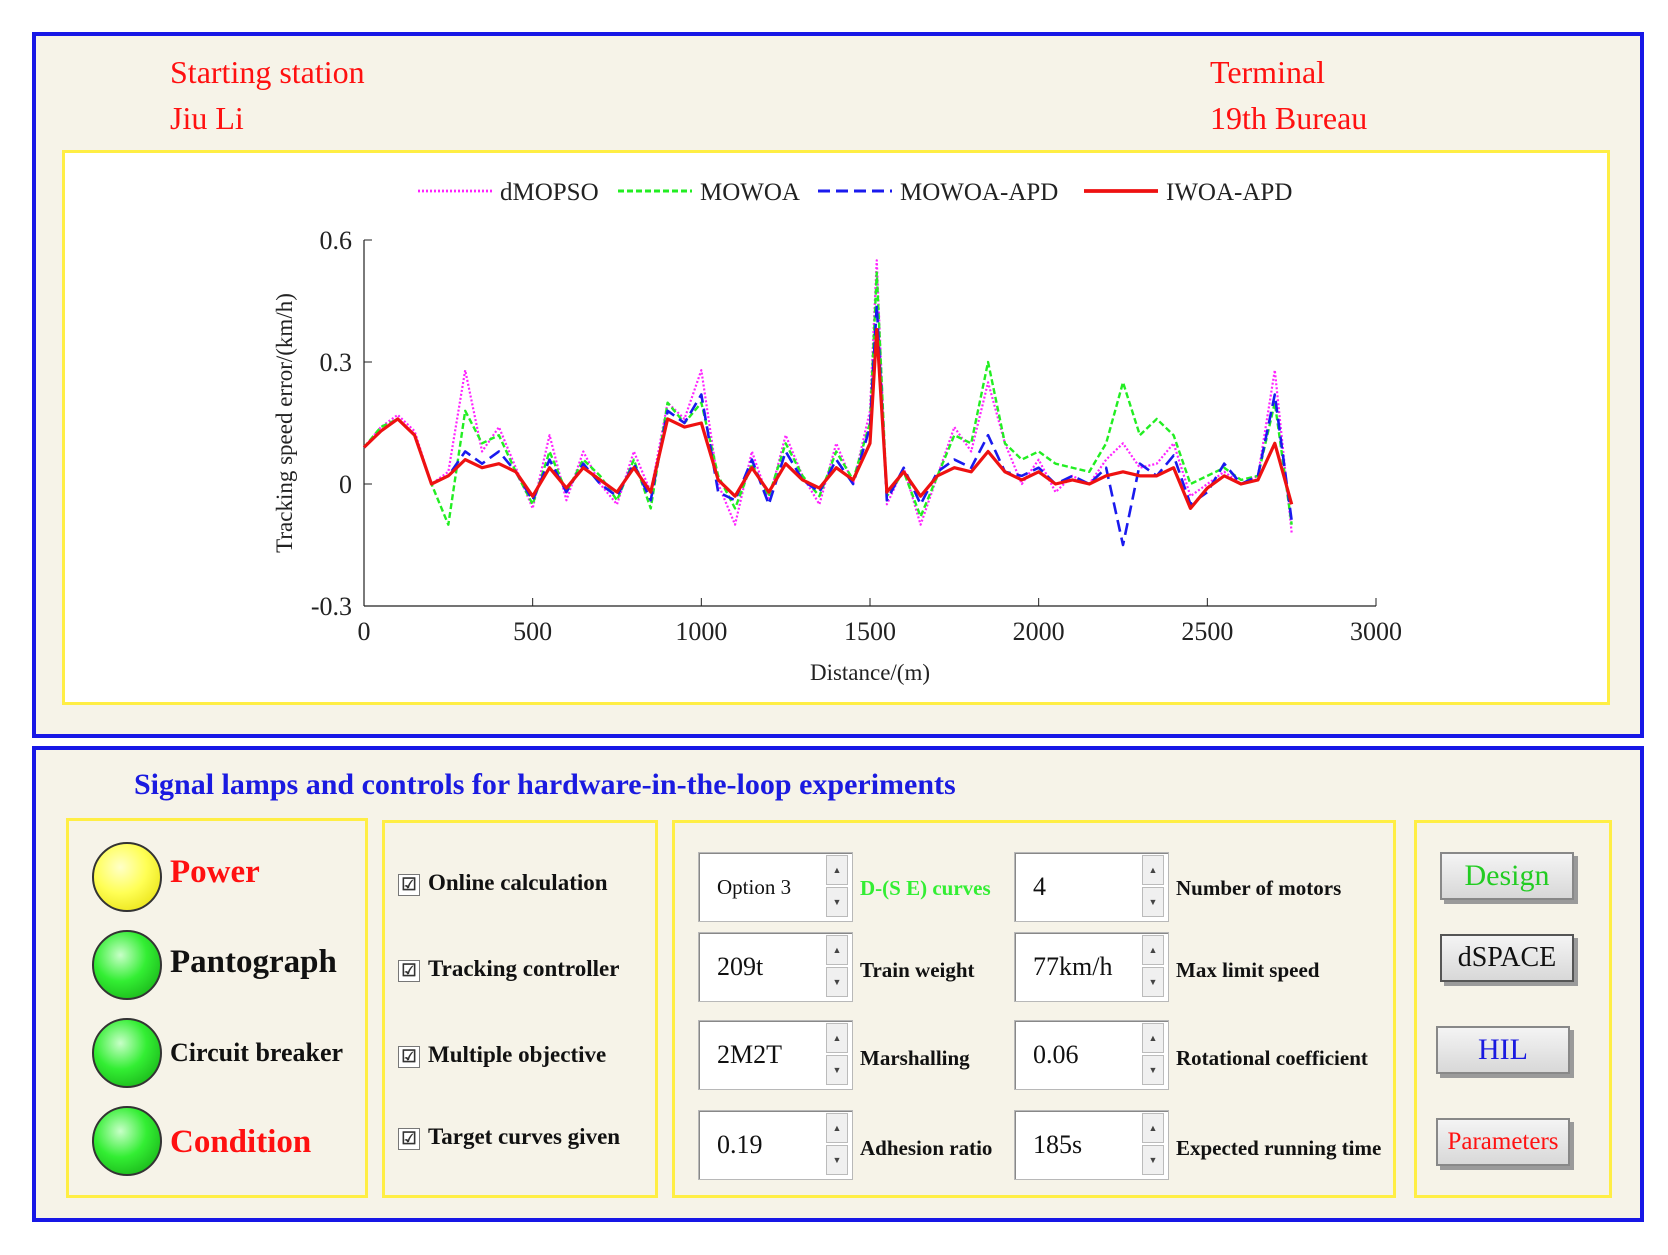 Image resolution: width=1668 pixels, height=1255 pixels. Describe the element at coordinates (828, 418) in the screenshot. I see `series-line-iwoa-apd` at that location.